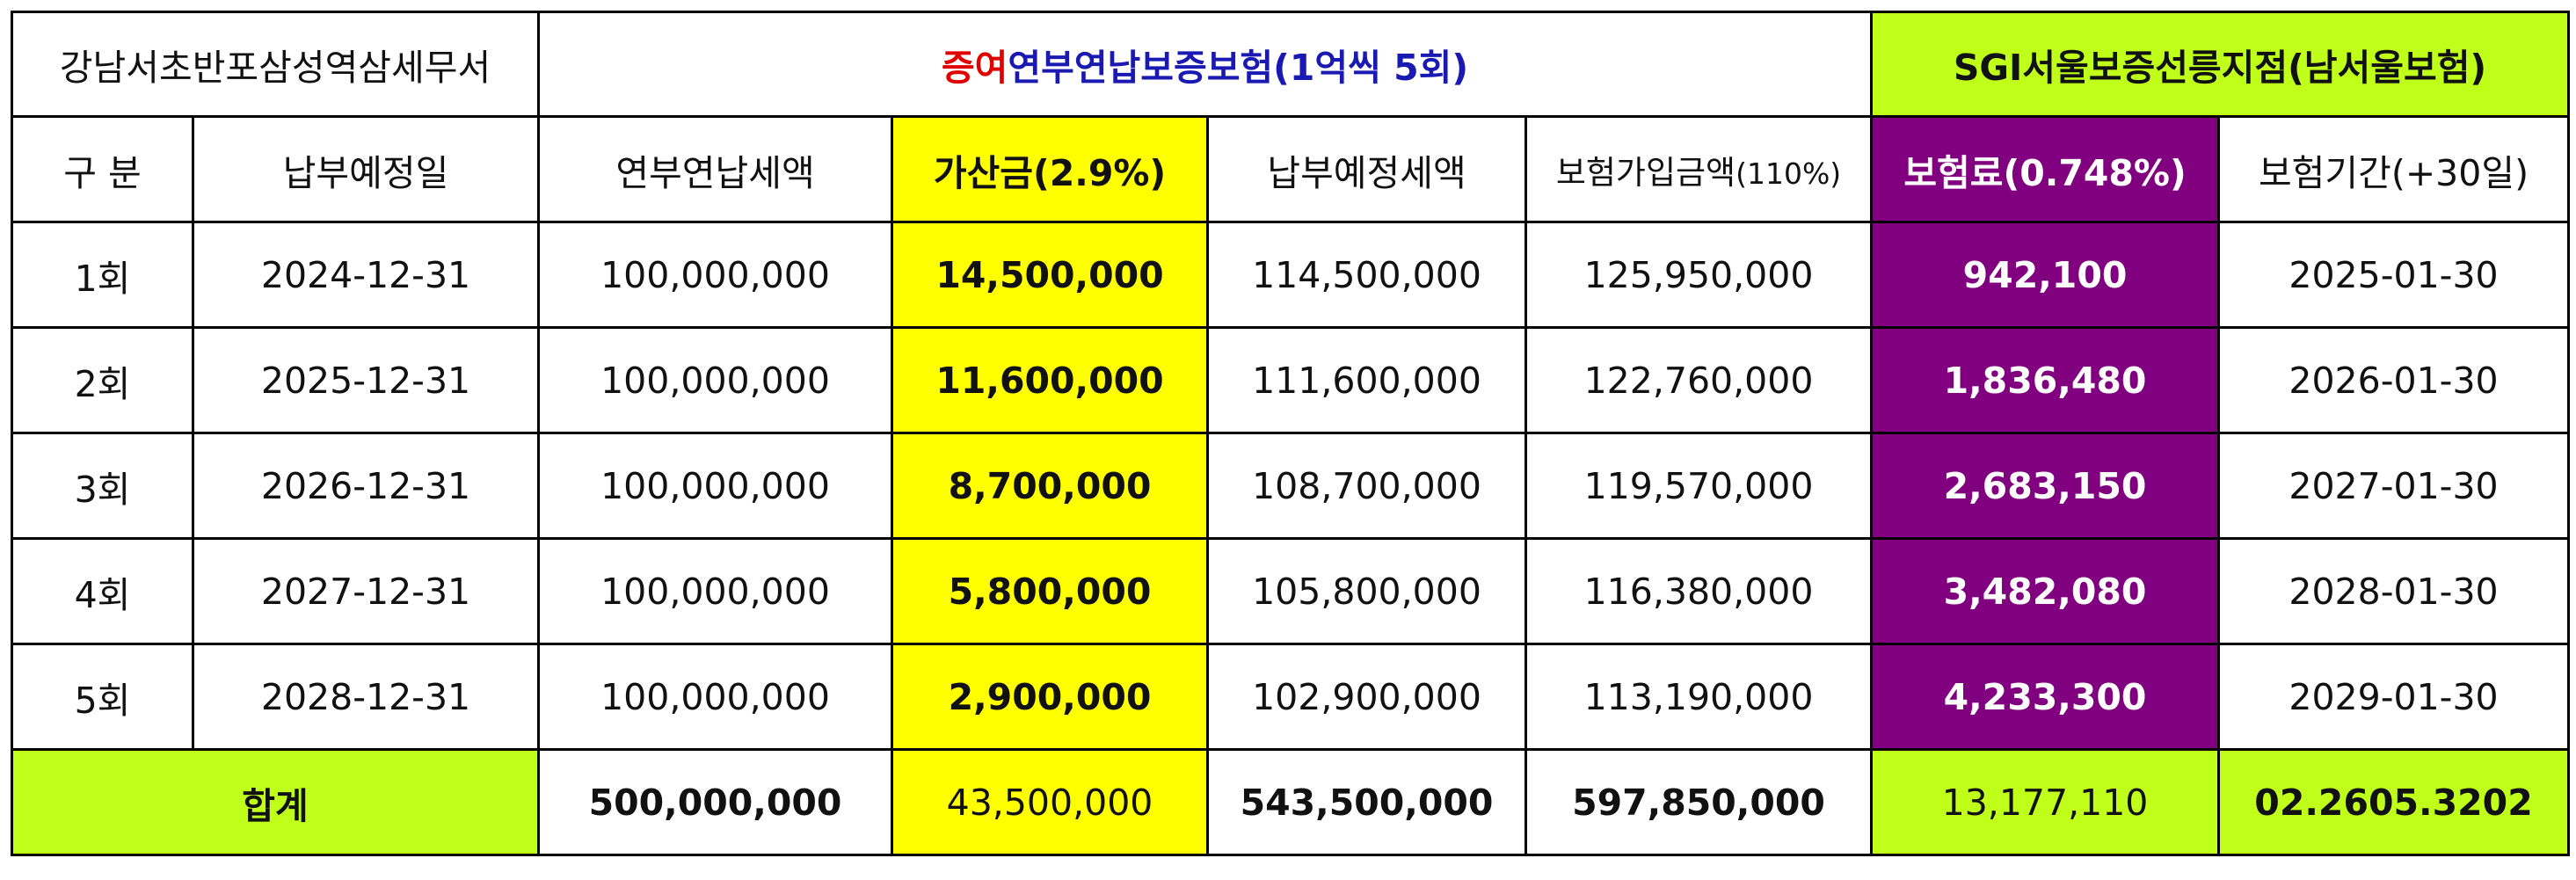 This screenshot has width=2576, height=880. Describe the element at coordinates (102, 275) in the screenshot. I see `cell-round: 1회` at that location.